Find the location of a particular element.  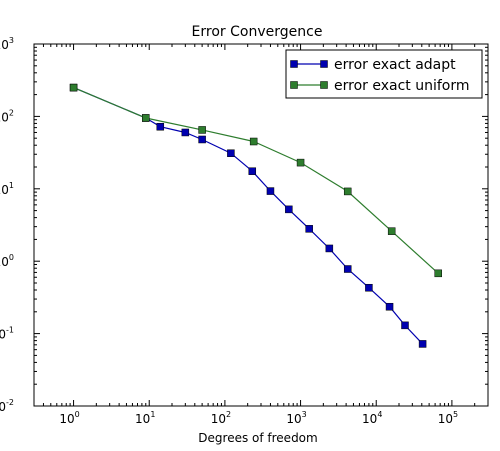

y-tick-label: 103 is located at coordinates (7, 44).